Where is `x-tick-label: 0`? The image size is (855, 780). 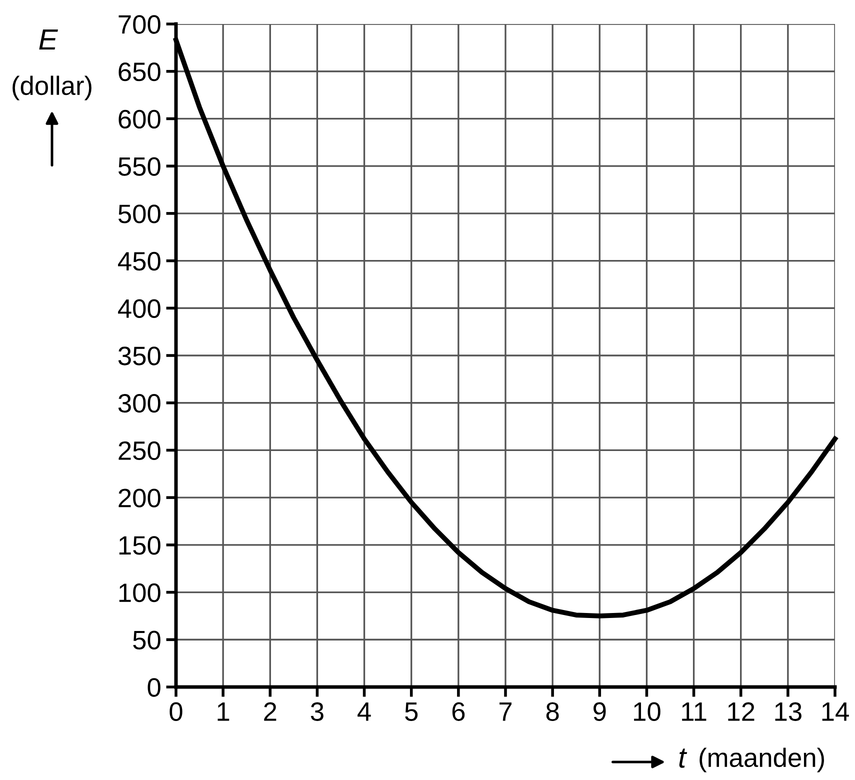 x-tick-label: 0 is located at coordinates (176, 711).